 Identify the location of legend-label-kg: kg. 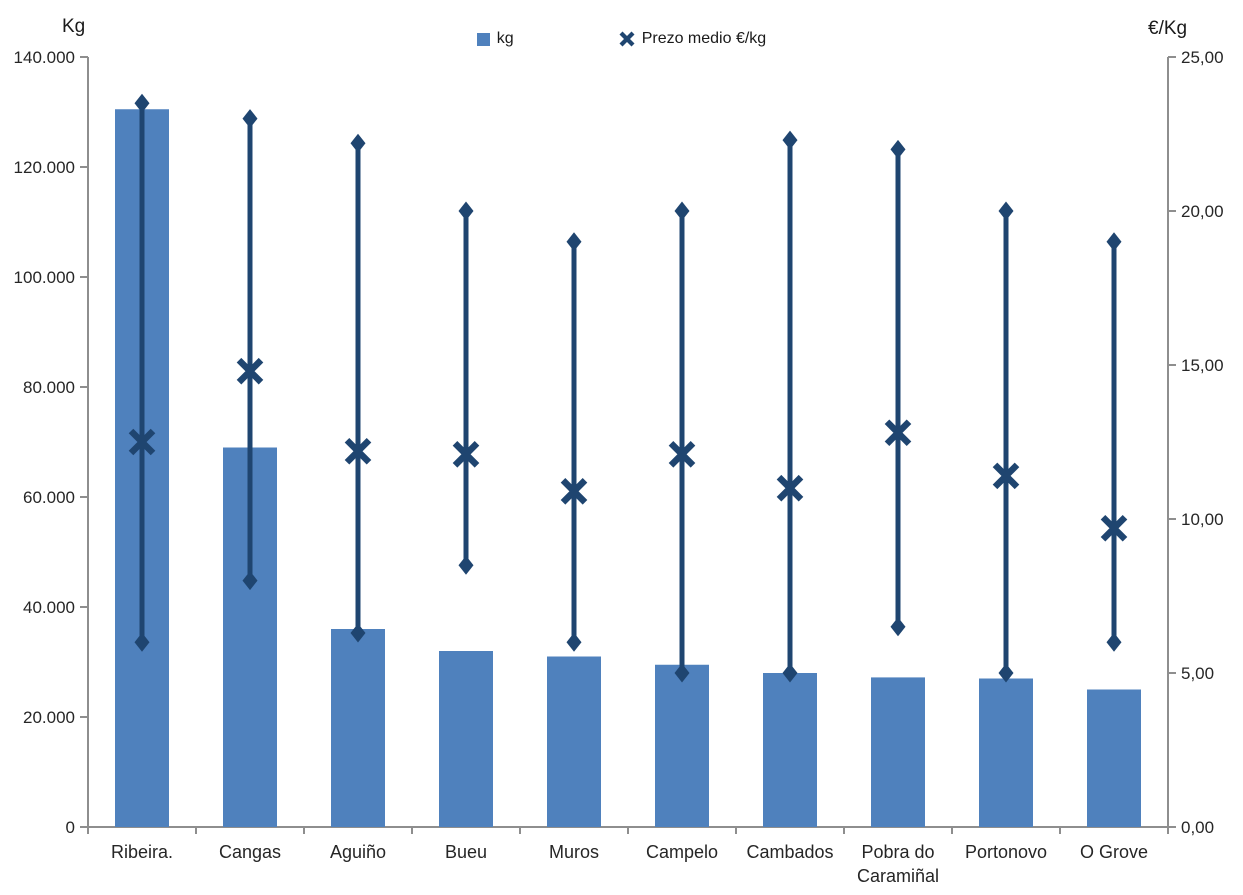
(505, 38).